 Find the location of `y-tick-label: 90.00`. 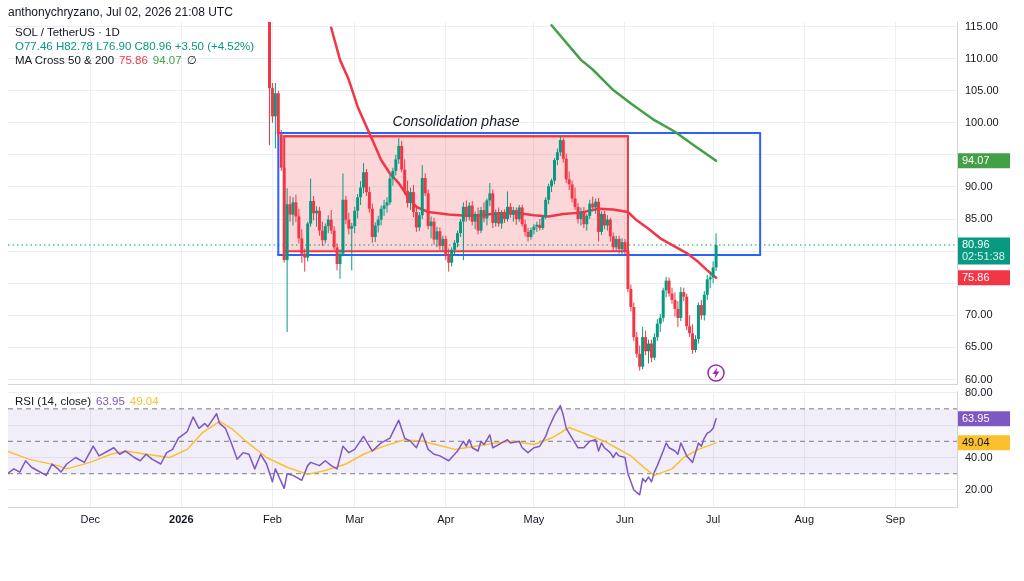

y-tick-label: 90.00 is located at coordinates (979, 185).